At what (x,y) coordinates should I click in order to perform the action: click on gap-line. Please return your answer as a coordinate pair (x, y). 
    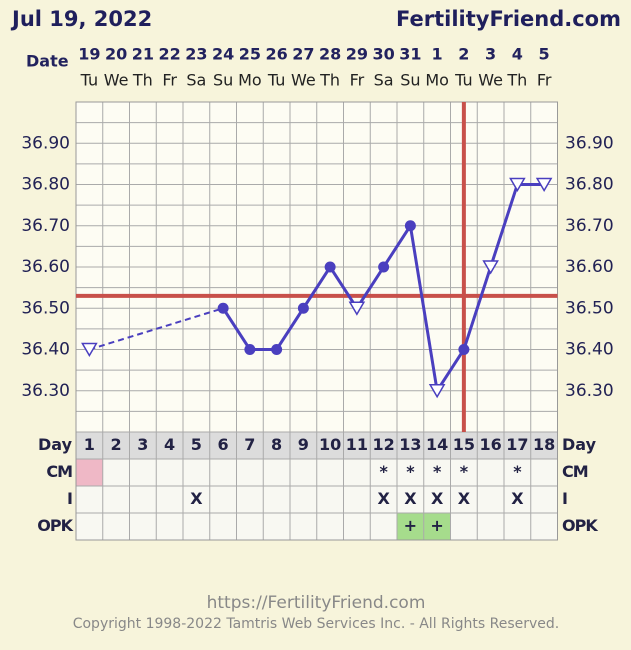
    Looking at the image, I should click on (156, 329).